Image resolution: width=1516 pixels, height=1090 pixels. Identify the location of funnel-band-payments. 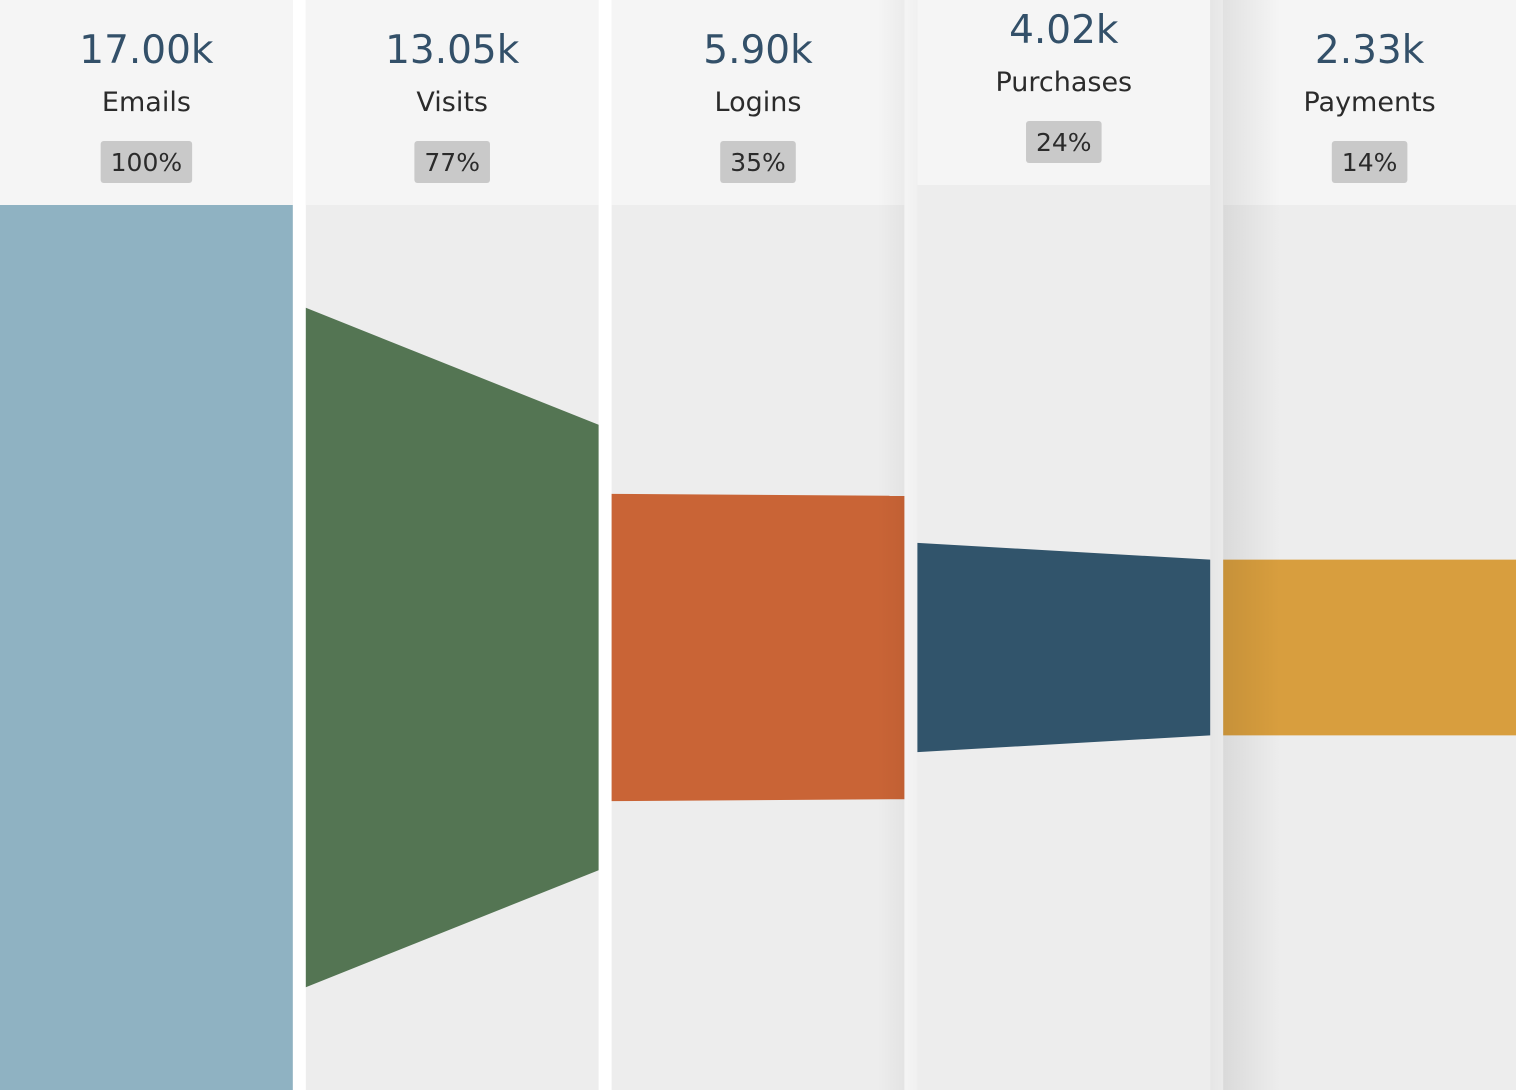
(1369, 647).